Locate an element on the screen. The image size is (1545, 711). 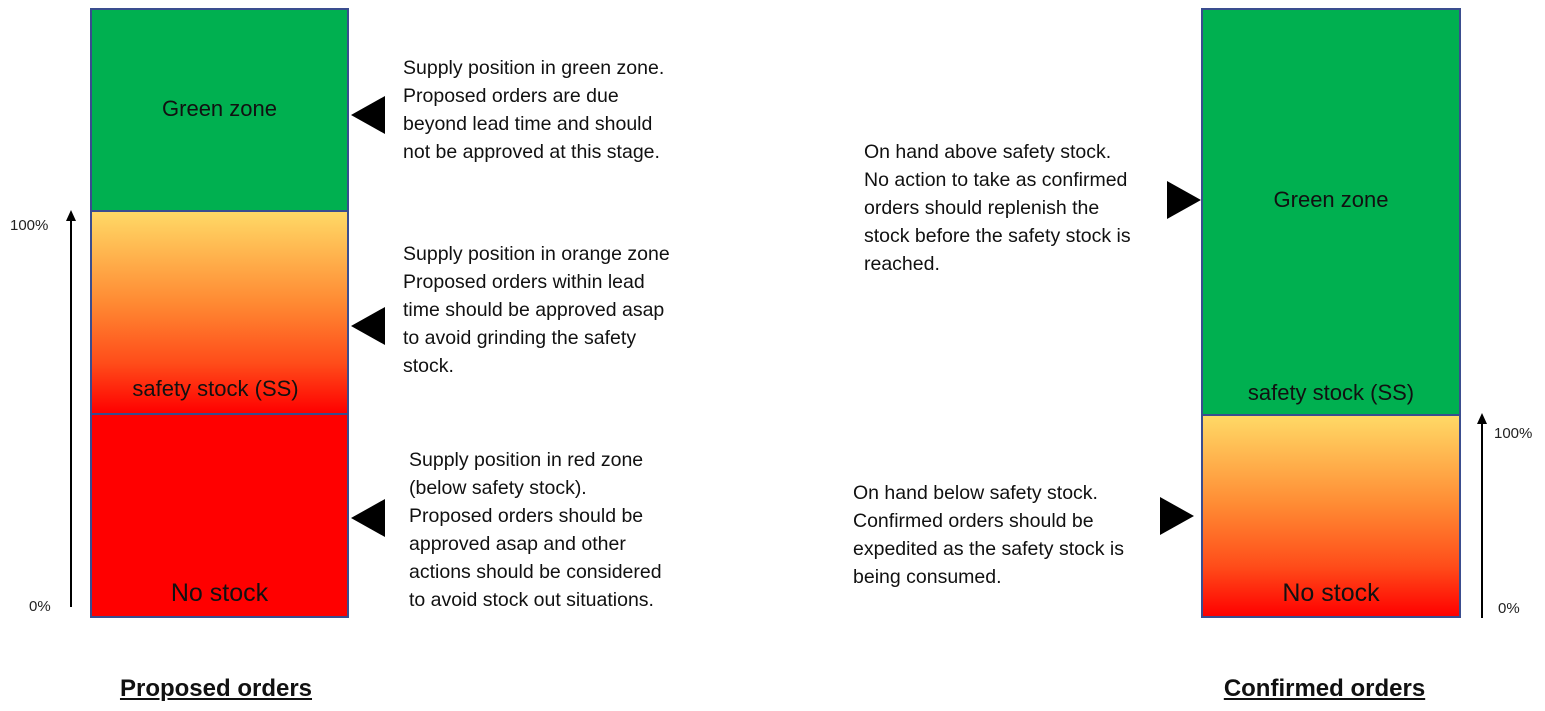
right-scale-bottom: 0% is located at coordinates (1509, 608).